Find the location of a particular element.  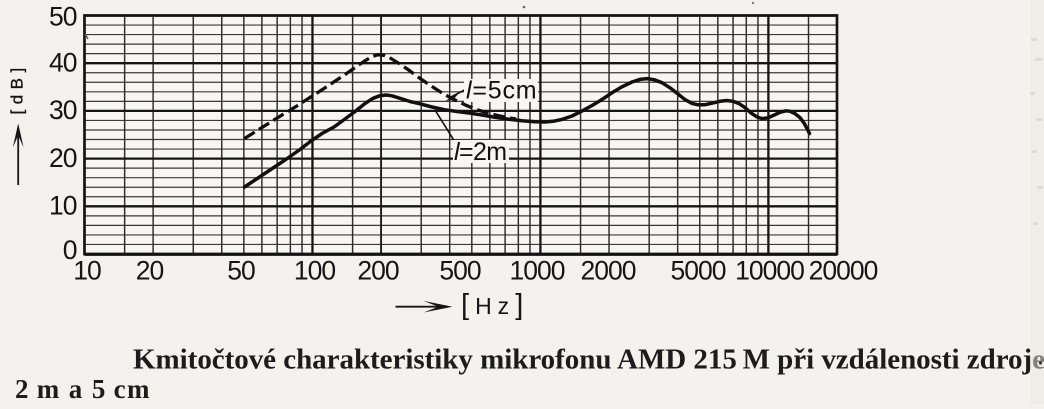

svg-text: 2000 is located at coordinates (608, 271).